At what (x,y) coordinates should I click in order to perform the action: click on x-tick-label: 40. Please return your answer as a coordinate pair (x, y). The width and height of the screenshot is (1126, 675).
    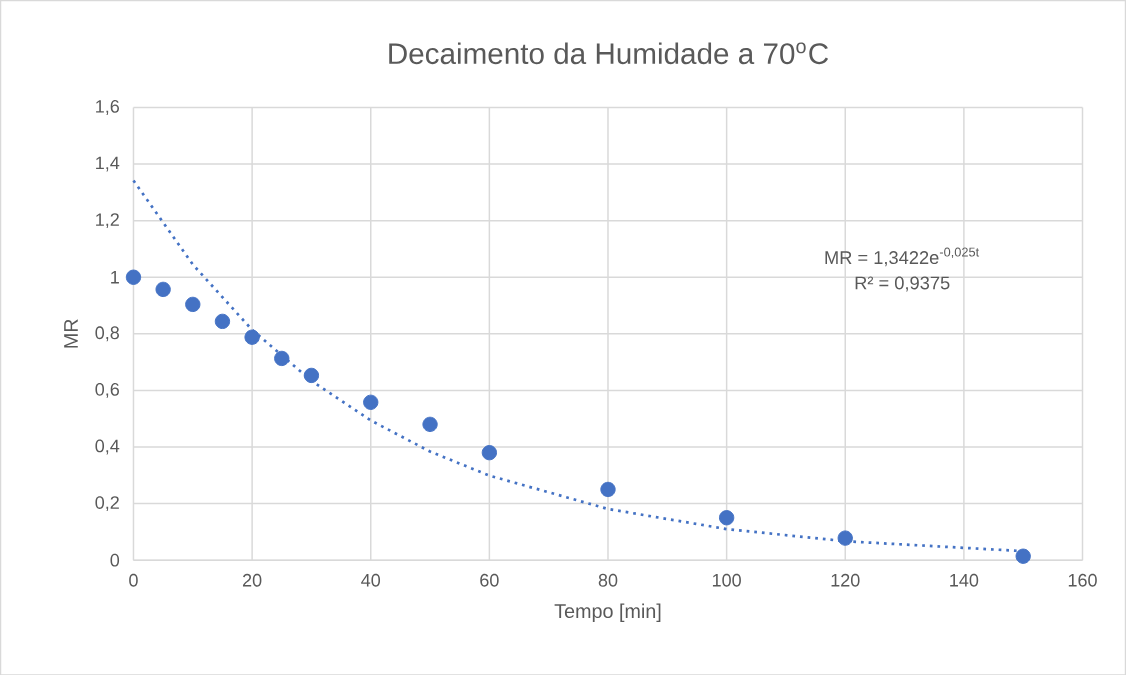
    Looking at the image, I should click on (371, 580).